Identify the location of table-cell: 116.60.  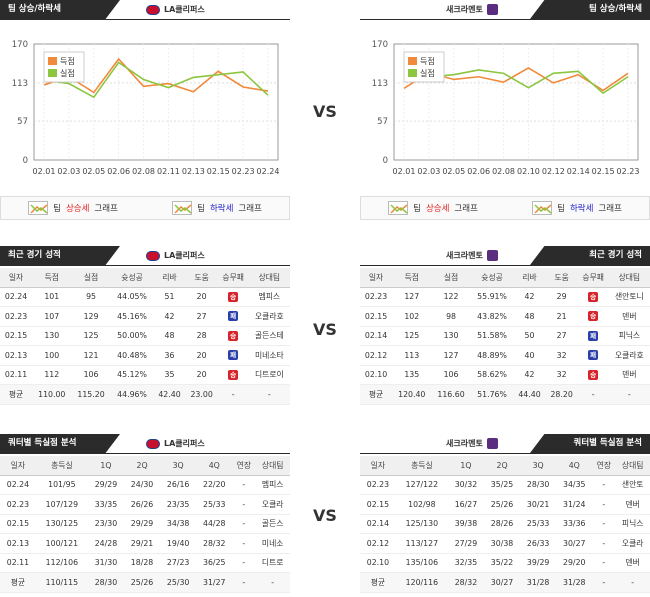
(451, 394).